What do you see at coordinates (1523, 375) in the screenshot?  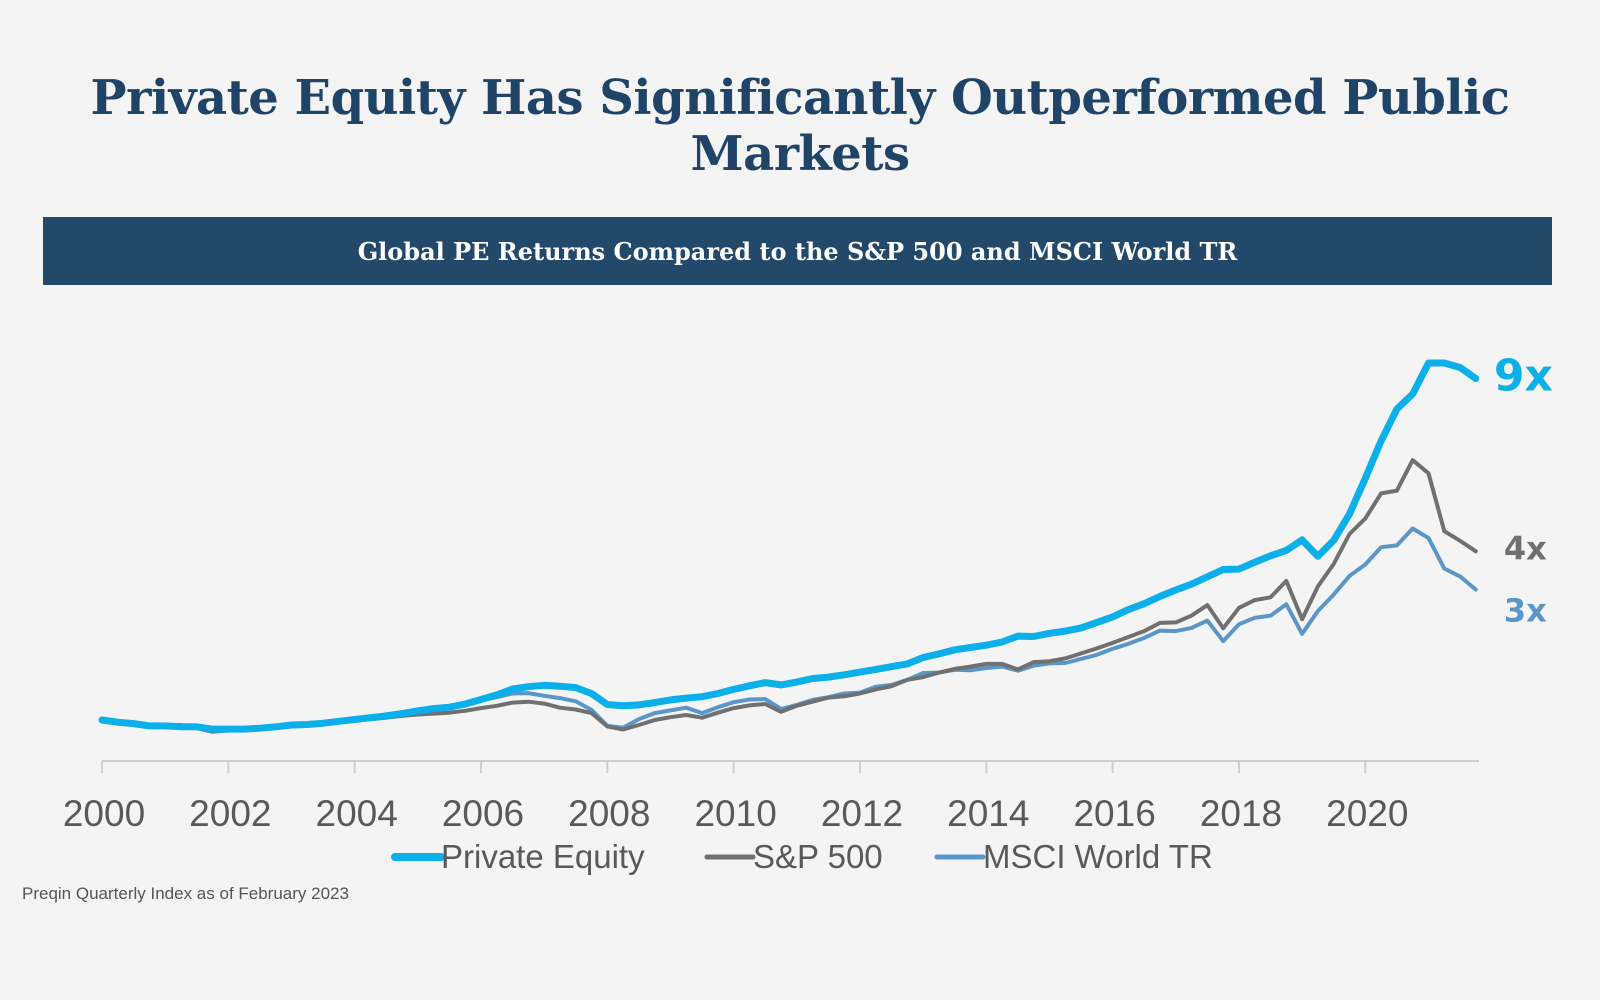 I see `end-label-private-equity: 9x` at bounding box center [1523, 375].